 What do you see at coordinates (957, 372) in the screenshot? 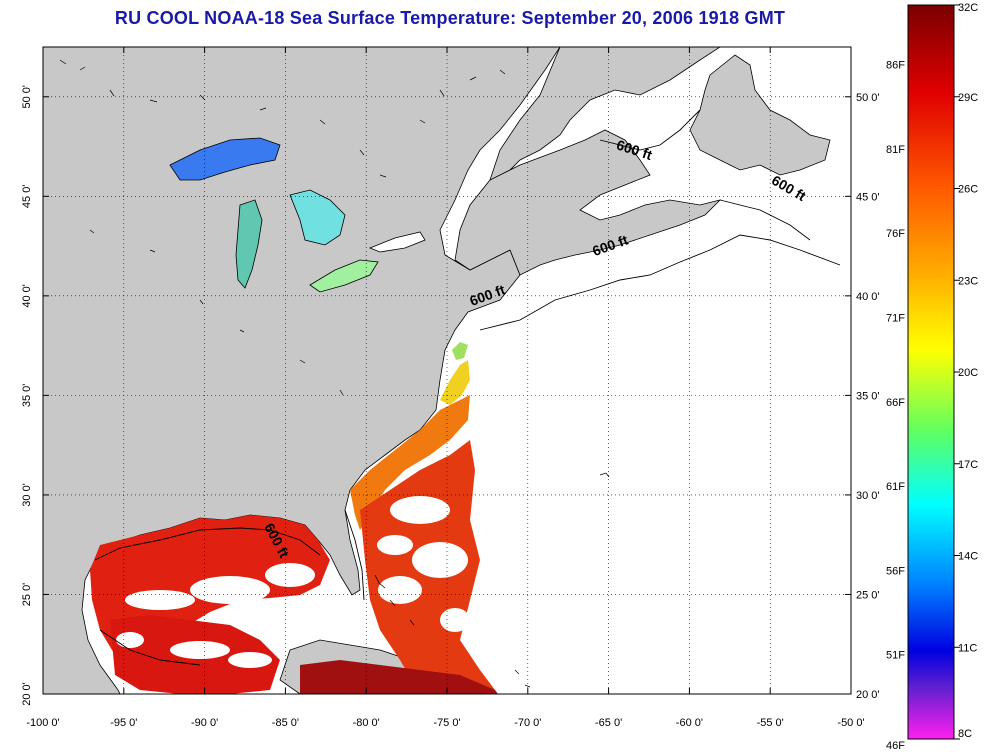
I see `colorbar-ticks` at bounding box center [957, 372].